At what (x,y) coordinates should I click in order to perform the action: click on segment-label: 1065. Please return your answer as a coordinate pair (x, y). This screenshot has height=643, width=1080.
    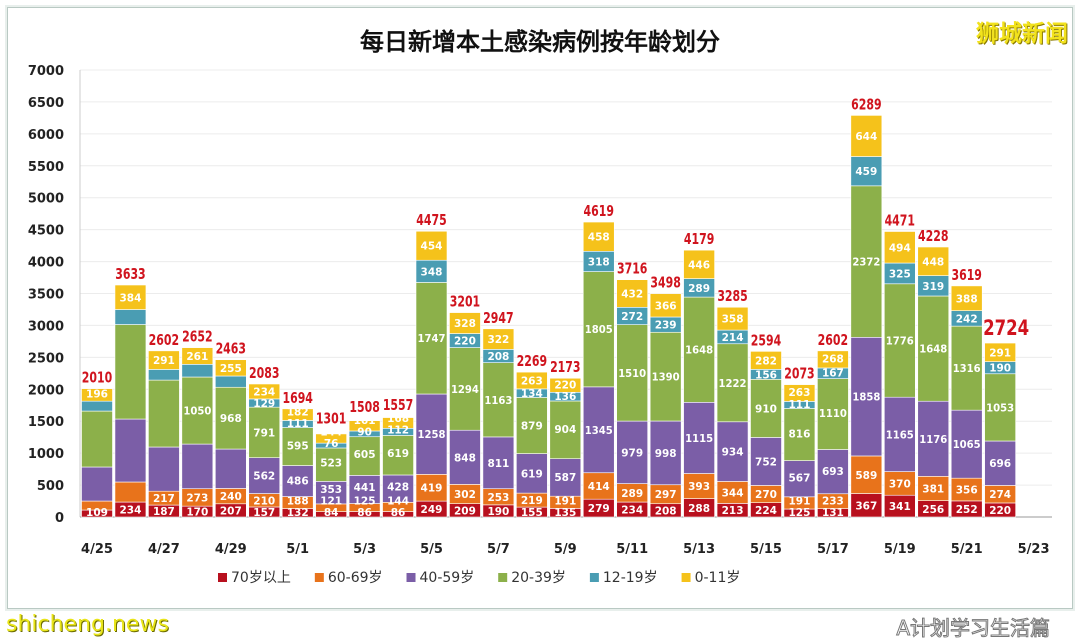
    Looking at the image, I should click on (967, 445).